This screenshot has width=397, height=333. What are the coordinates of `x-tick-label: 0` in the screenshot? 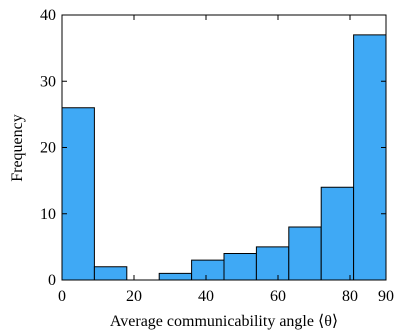 It's located at (62, 296).